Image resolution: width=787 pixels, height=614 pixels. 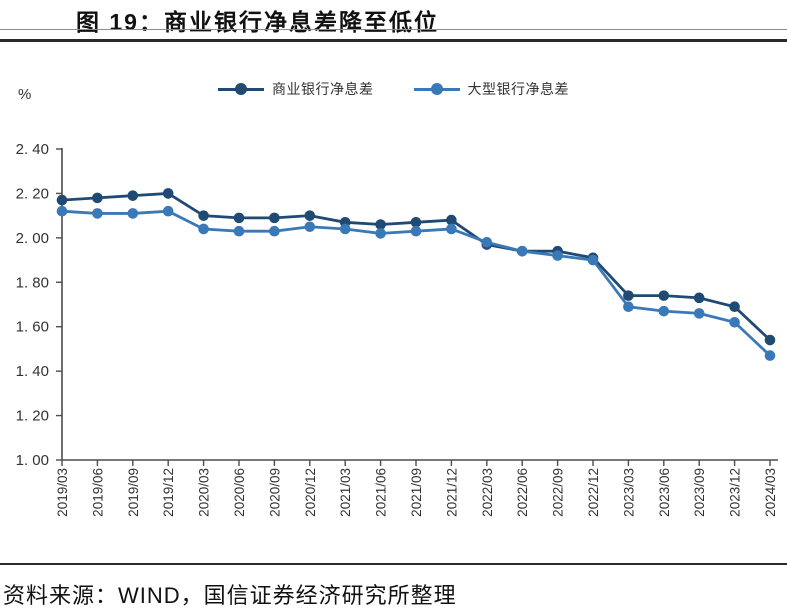 I want to click on chart-legend: 商业银行净息差 大型银行净息差, so click(x=393, y=89).